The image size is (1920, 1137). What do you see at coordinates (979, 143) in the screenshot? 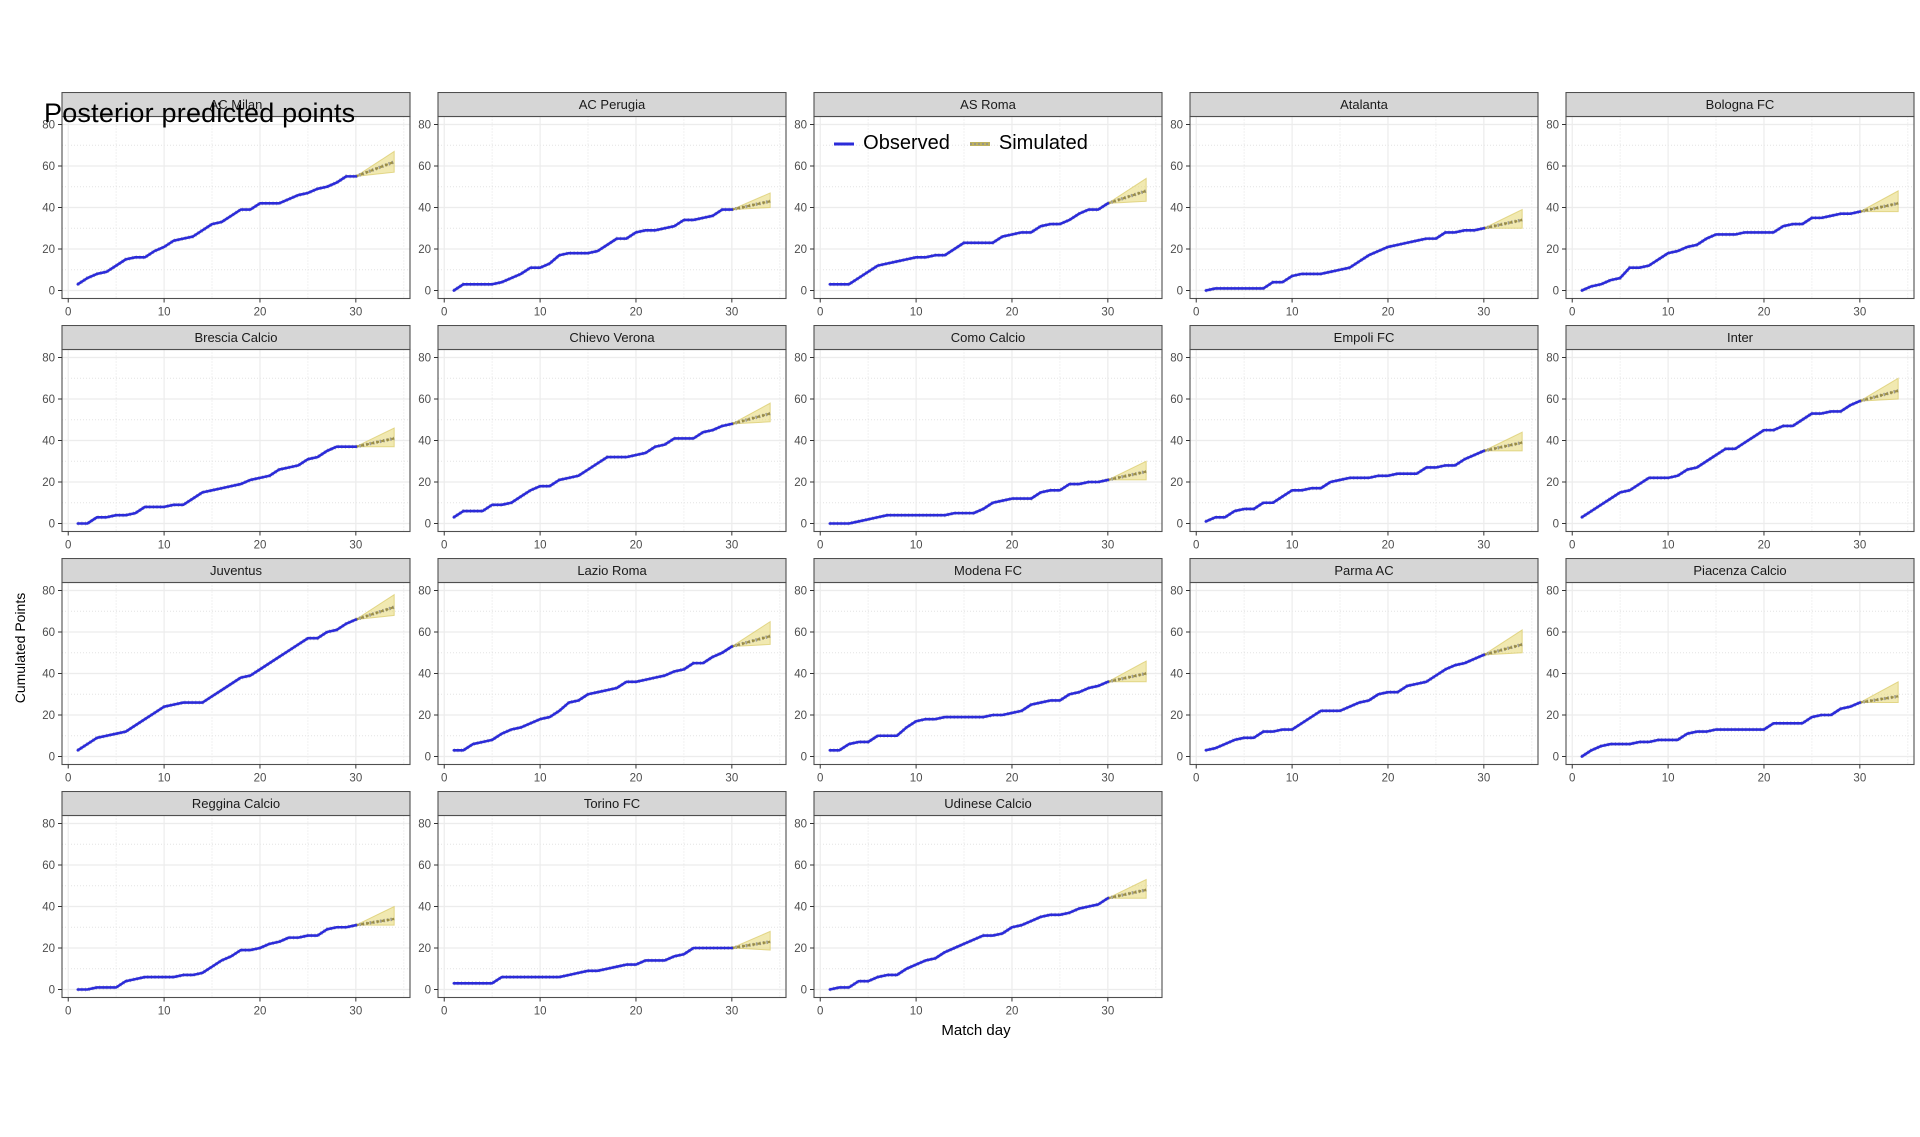
I see `simulated-line-swatch` at bounding box center [979, 143].